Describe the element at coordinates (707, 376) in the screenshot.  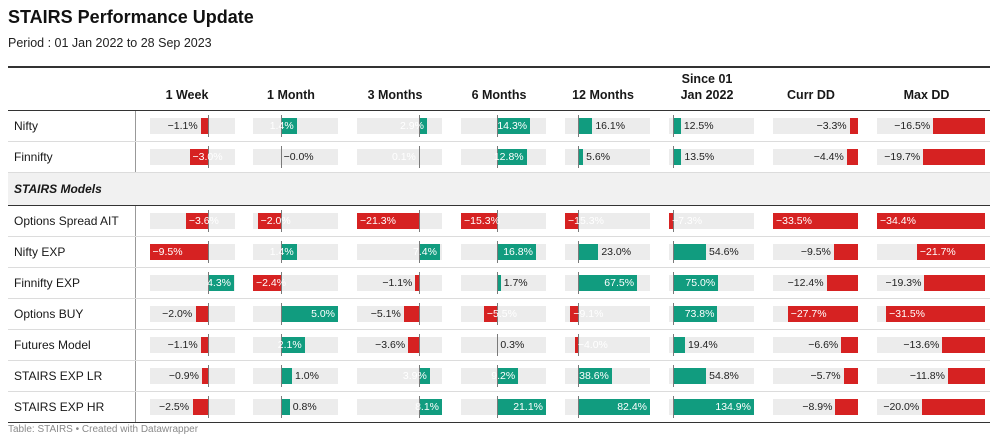
I see `value-cell: 54.8%` at that location.